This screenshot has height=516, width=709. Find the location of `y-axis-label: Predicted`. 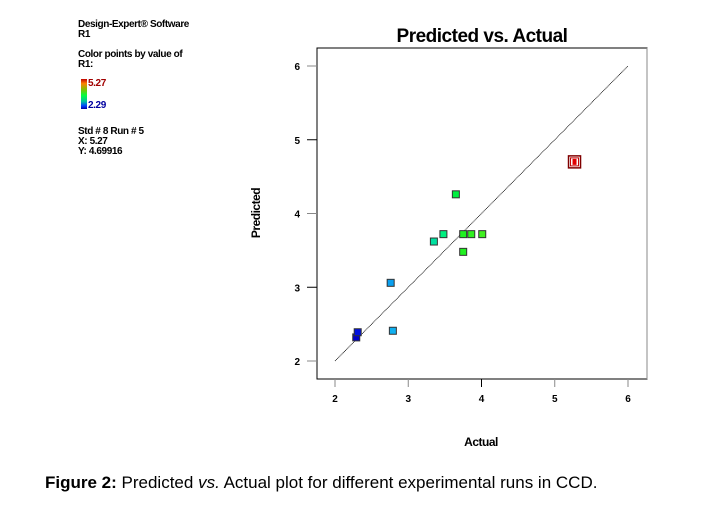

y-axis-label: Predicted is located at coordinates (256, 213).